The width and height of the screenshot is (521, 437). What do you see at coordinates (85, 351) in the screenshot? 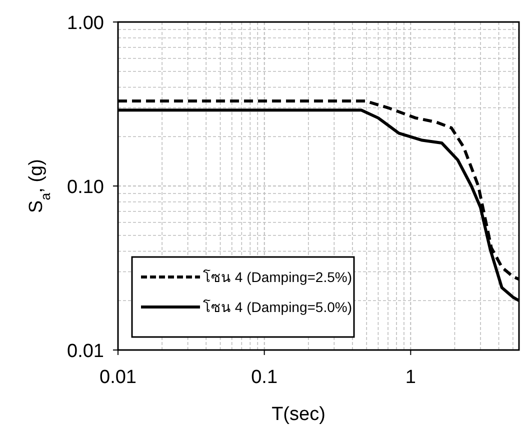
I see `y-tick-label: 0.01` at bounding box center [85, 351].